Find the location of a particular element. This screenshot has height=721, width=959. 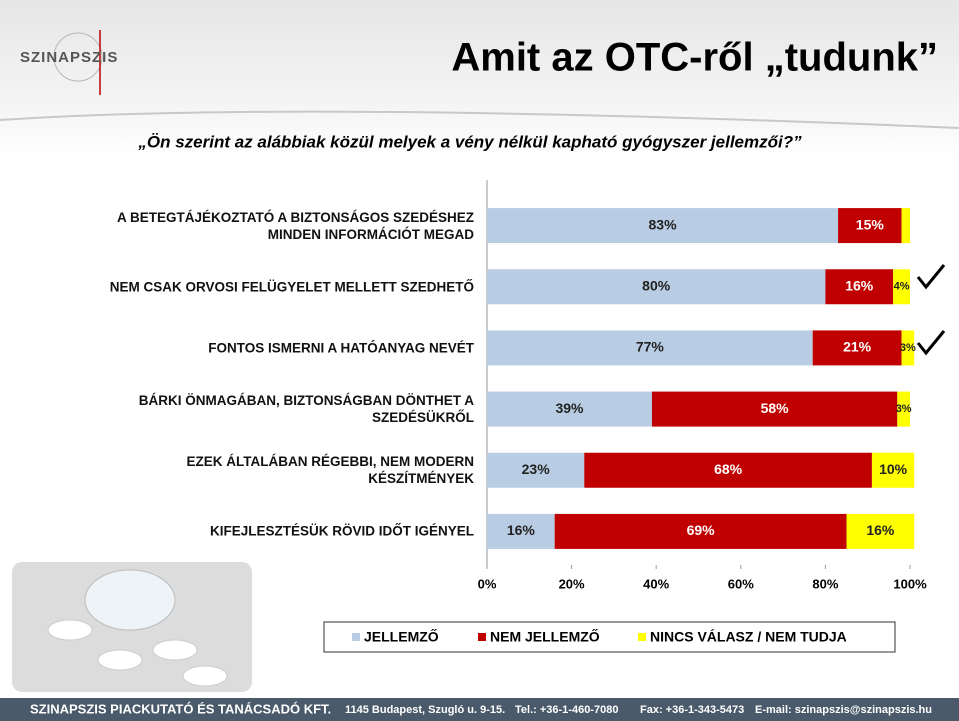

value-label: 23% is located at coordinates (536, 469).